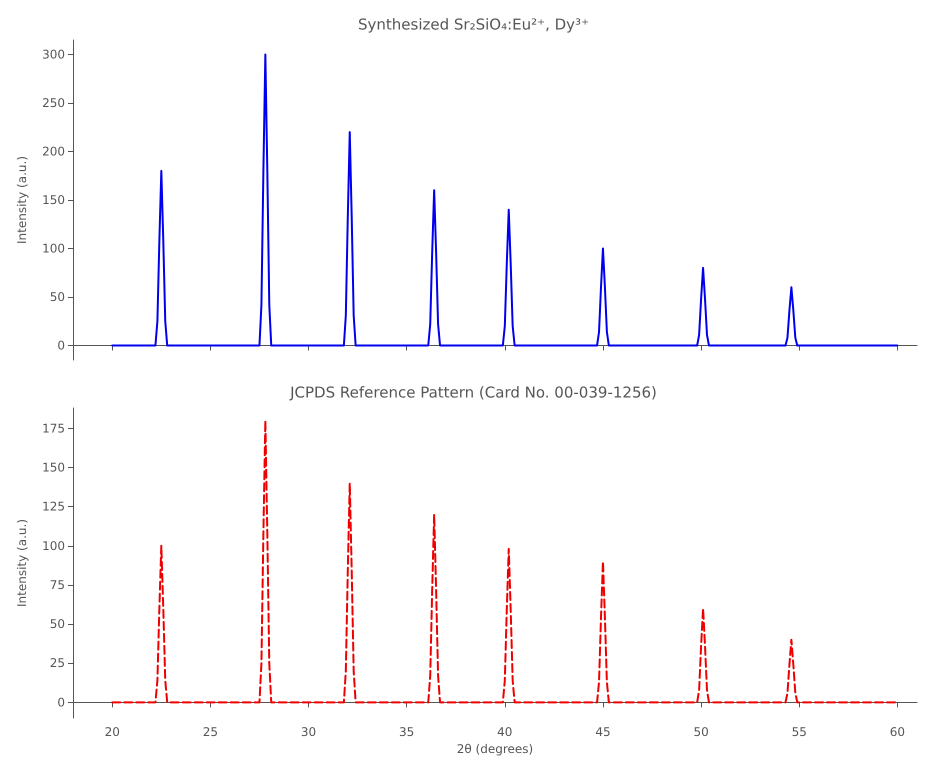  I want to click on chart-title: JCPDS Reference Pattern (Card No. 00-039-1256), so click(473, 393).